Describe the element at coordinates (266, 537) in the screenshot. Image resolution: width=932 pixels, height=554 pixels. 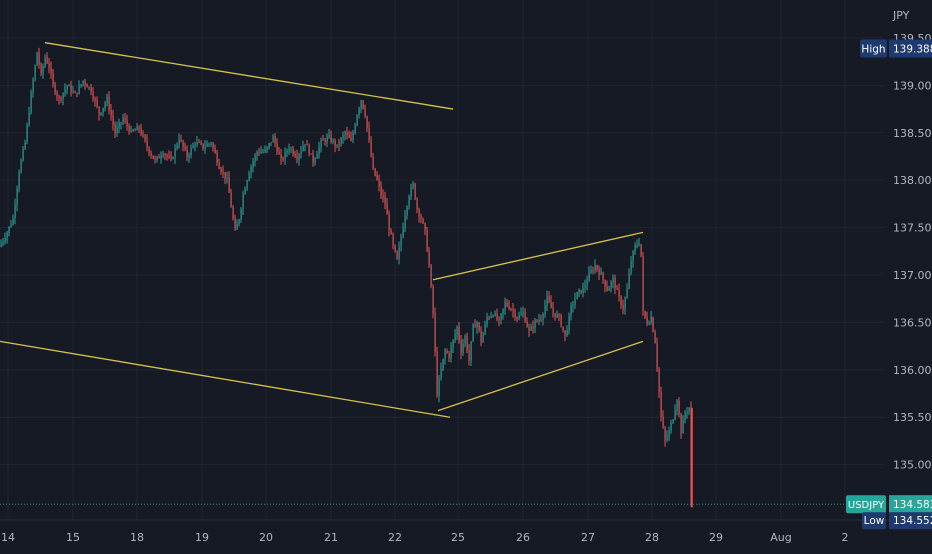
I see `x-tick-label: 20` at that location.